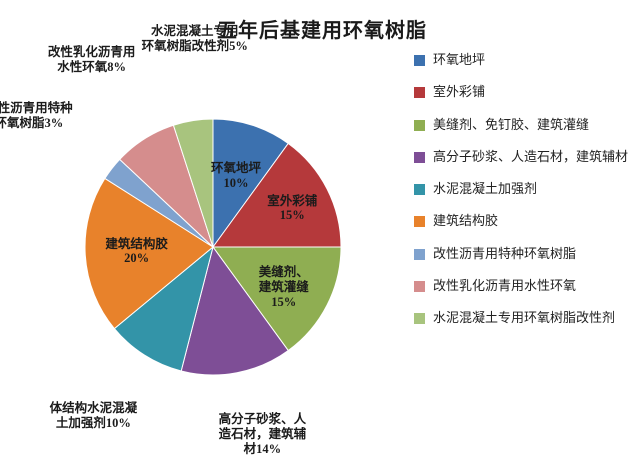  I want to click on legend-item: 环氧地坪, so click(529, 60).